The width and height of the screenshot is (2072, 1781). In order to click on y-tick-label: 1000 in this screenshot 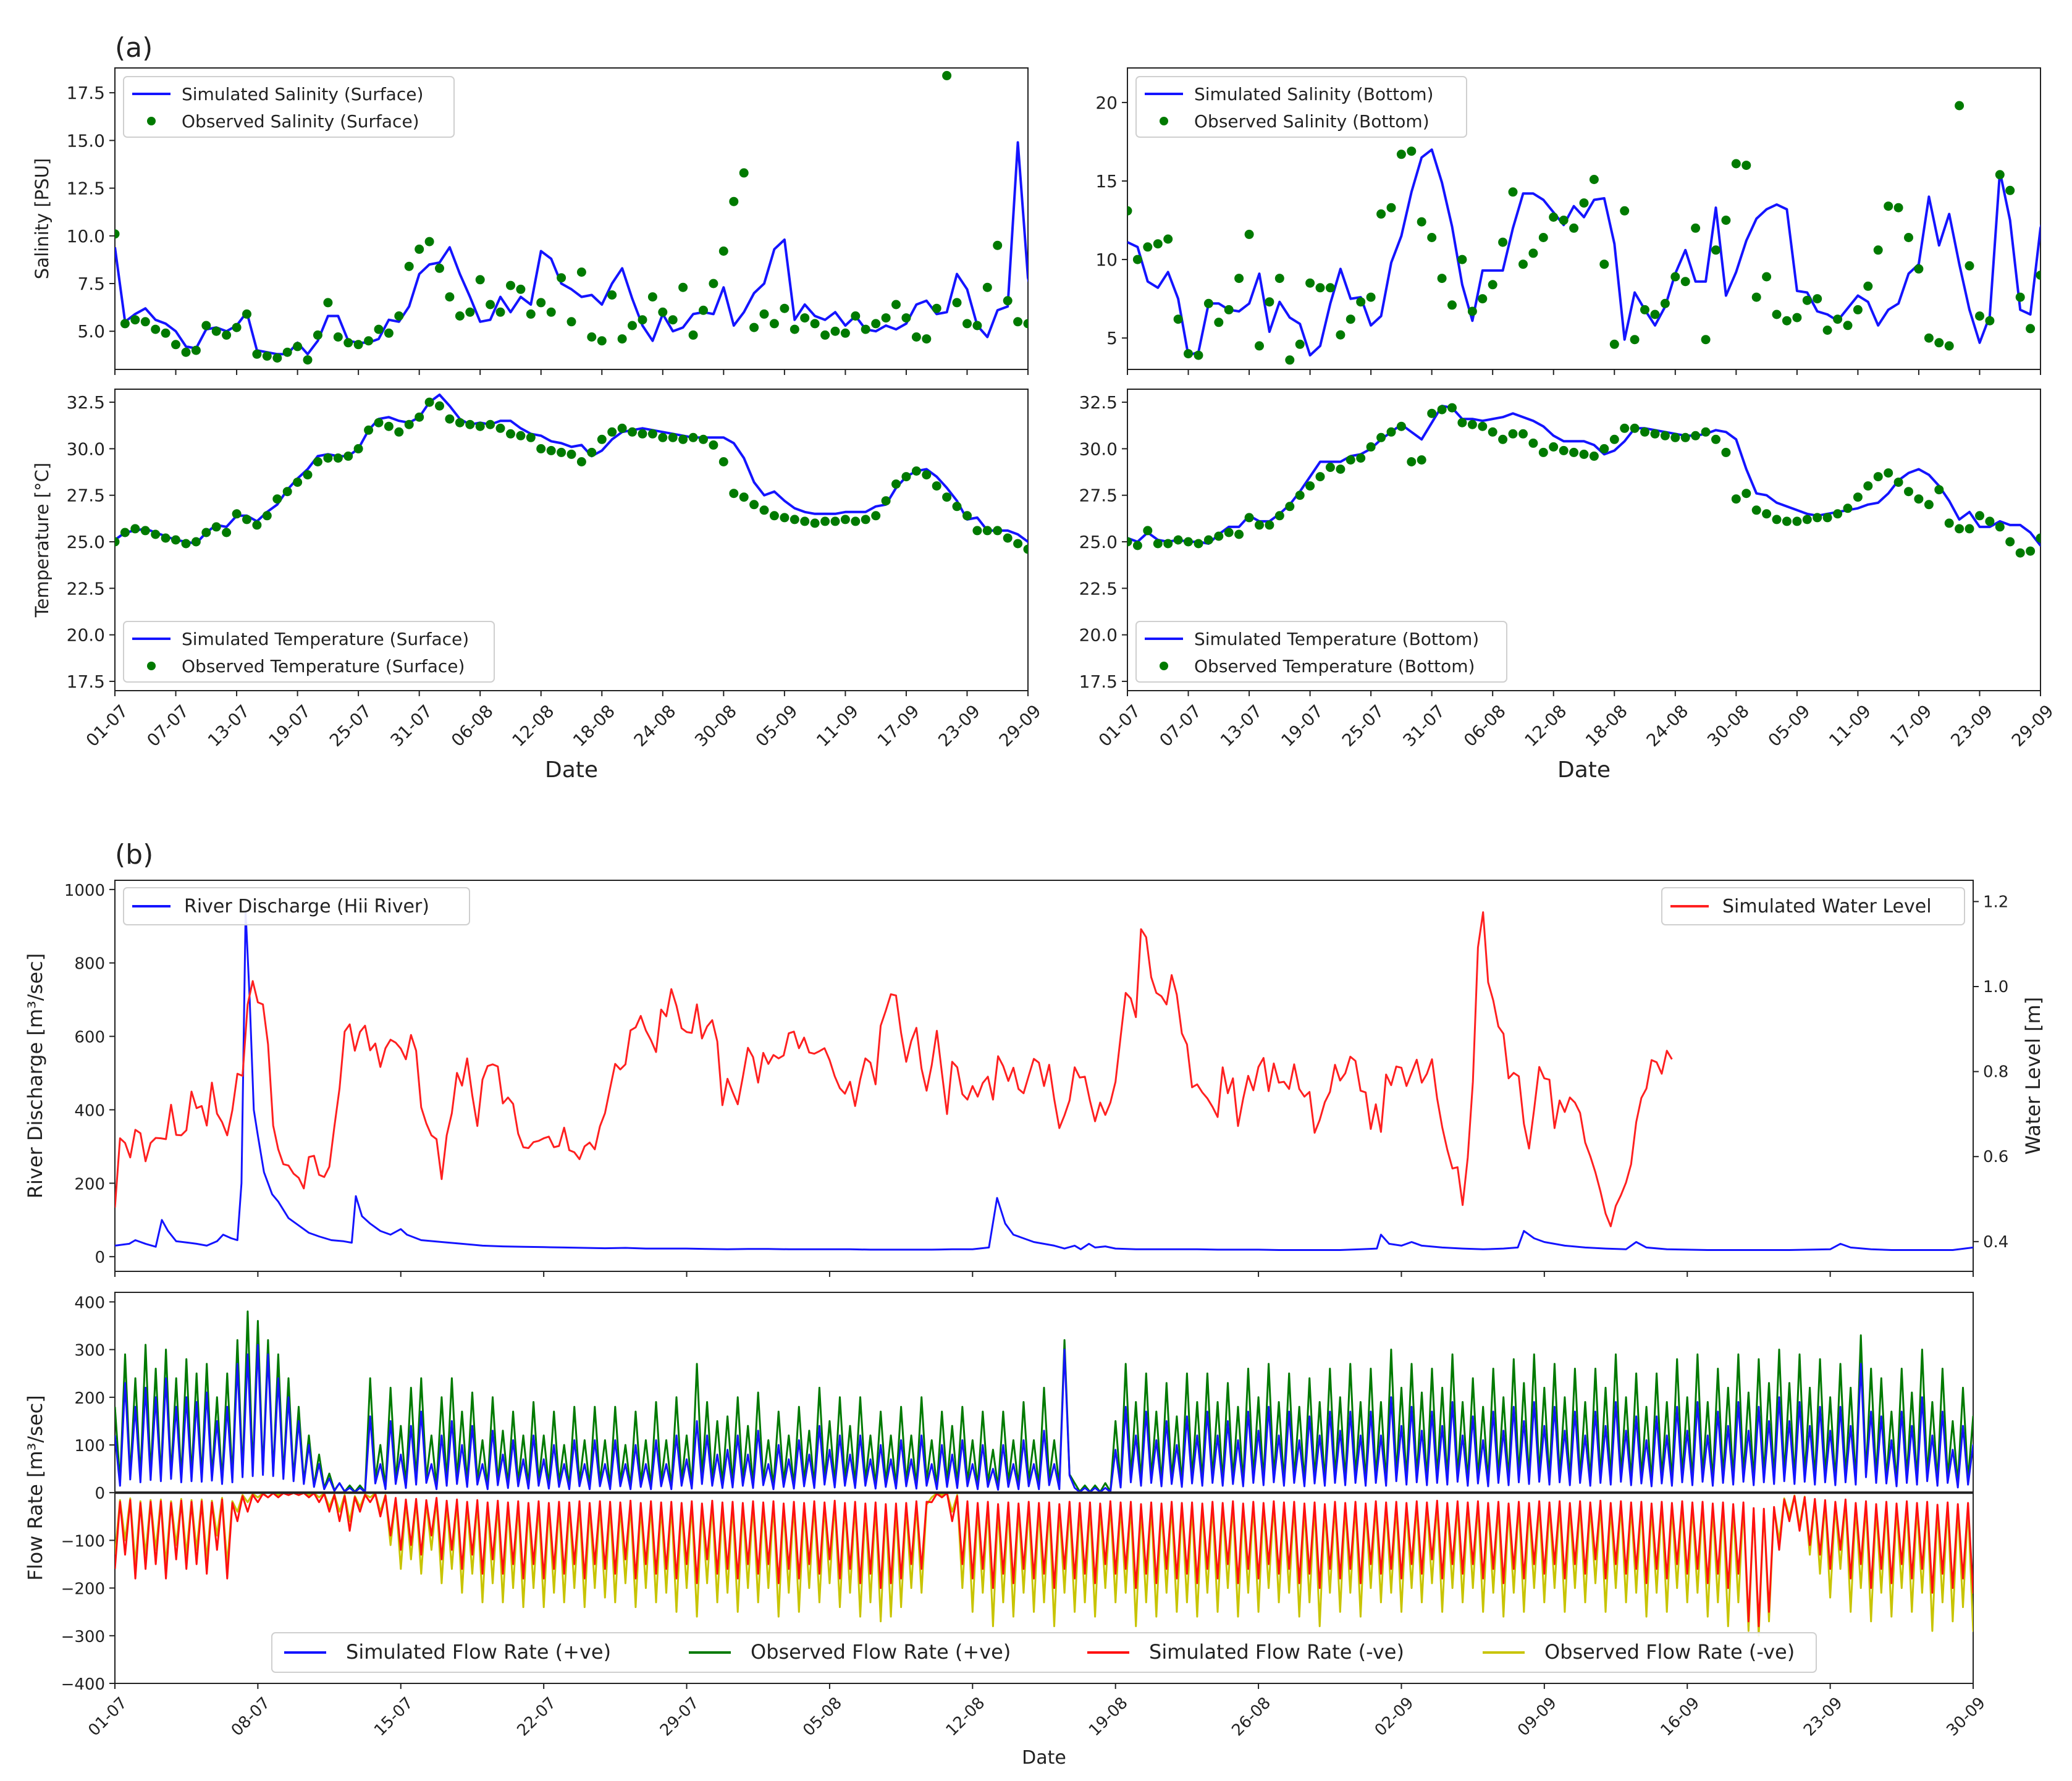, I will do `click(85, 891)`.